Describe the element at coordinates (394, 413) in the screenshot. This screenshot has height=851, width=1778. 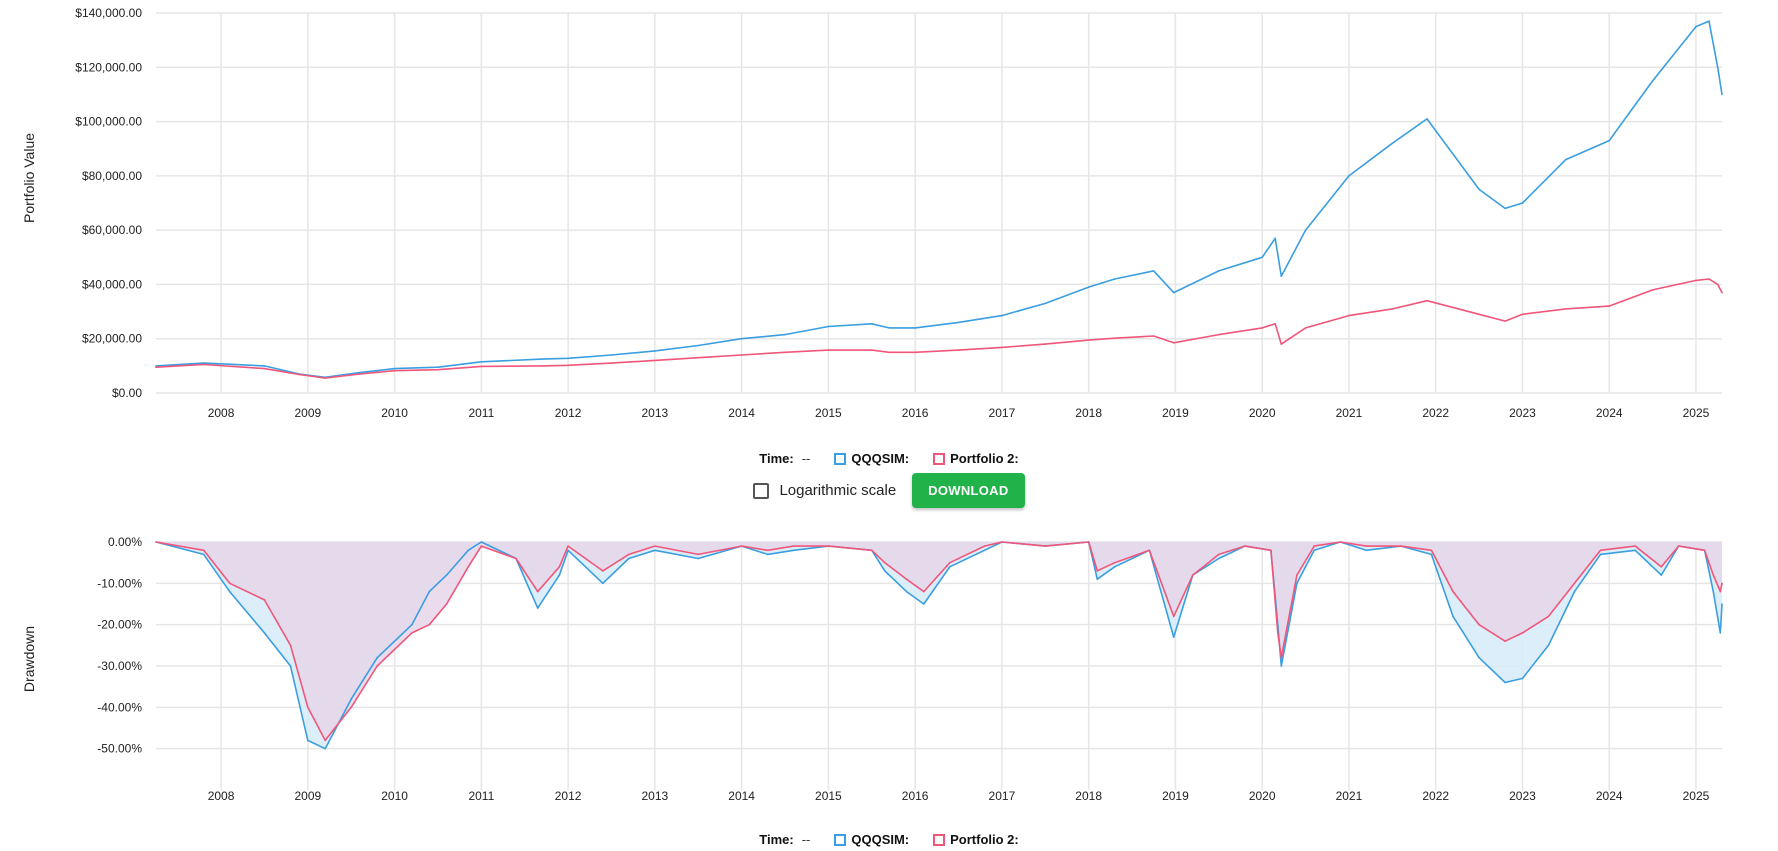
I see `x-tick-label: 2010` at that location.